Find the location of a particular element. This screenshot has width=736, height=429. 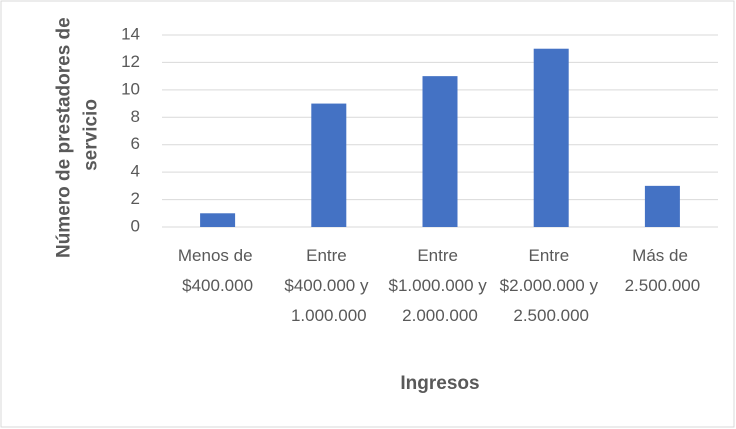

y-tick-label: 2 is located at coordinates (135, 198).